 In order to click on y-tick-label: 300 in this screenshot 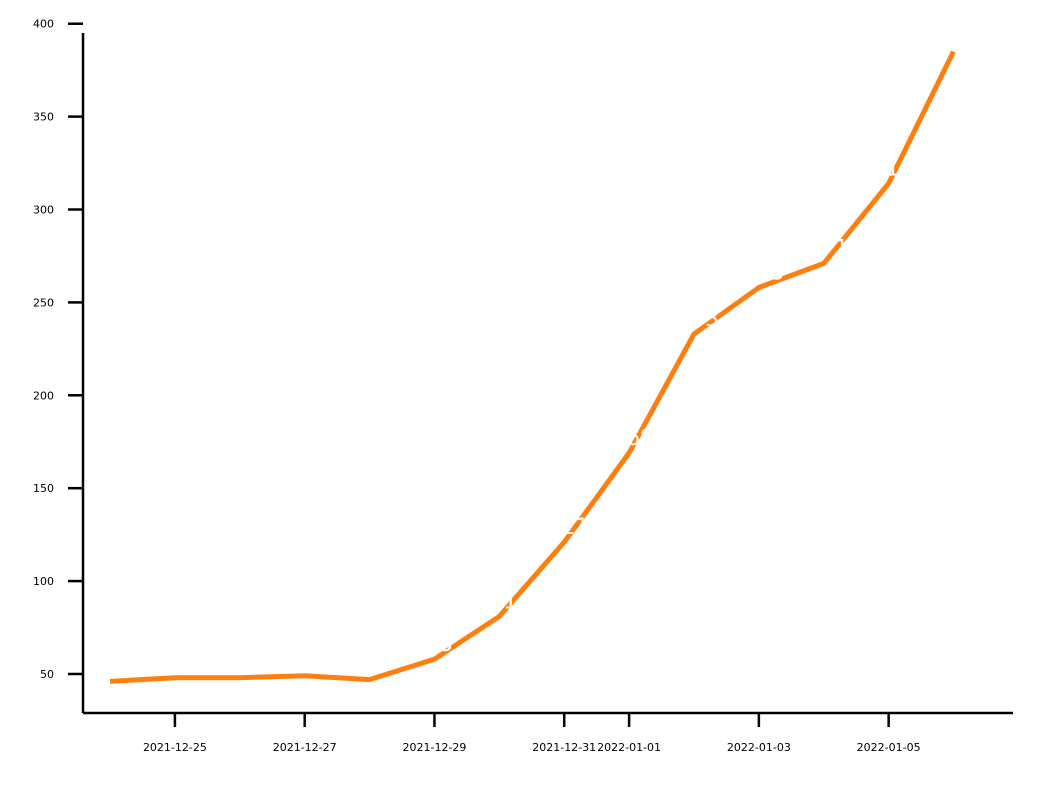, I will do `click(43, 210)`.